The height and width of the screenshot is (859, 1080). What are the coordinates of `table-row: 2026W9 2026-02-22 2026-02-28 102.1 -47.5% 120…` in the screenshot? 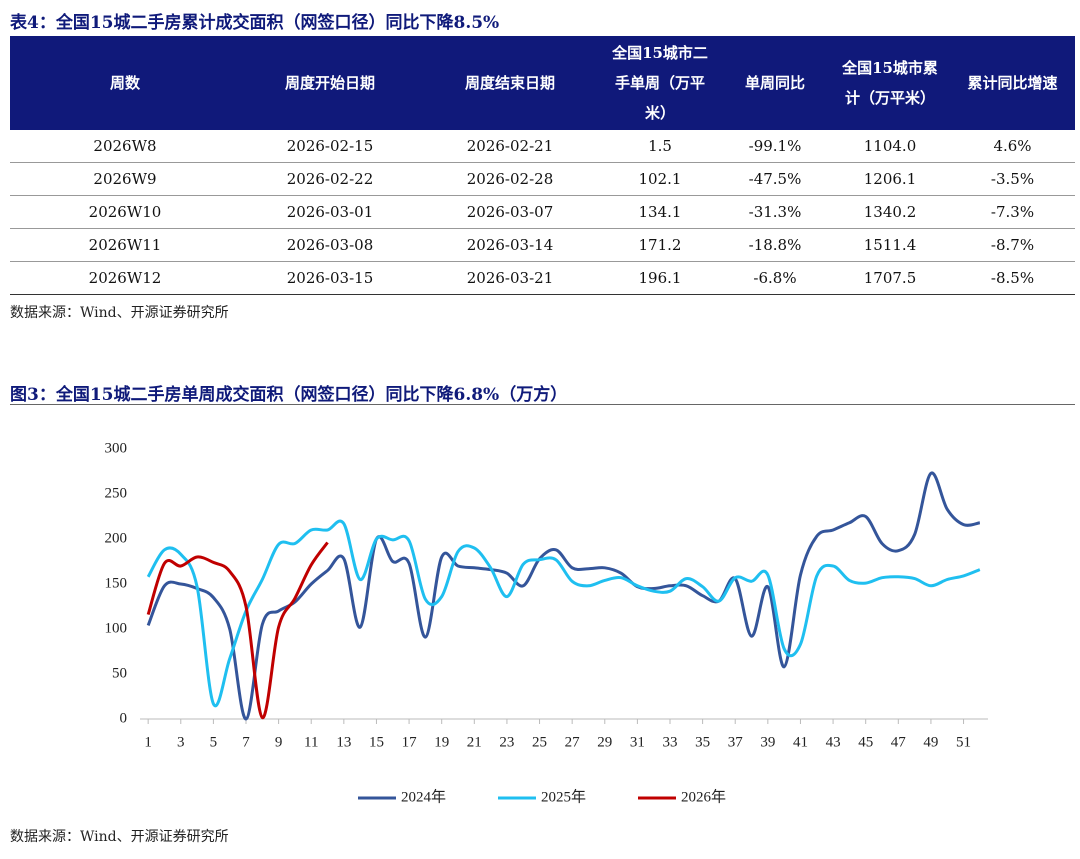 It's located at (542, 179).